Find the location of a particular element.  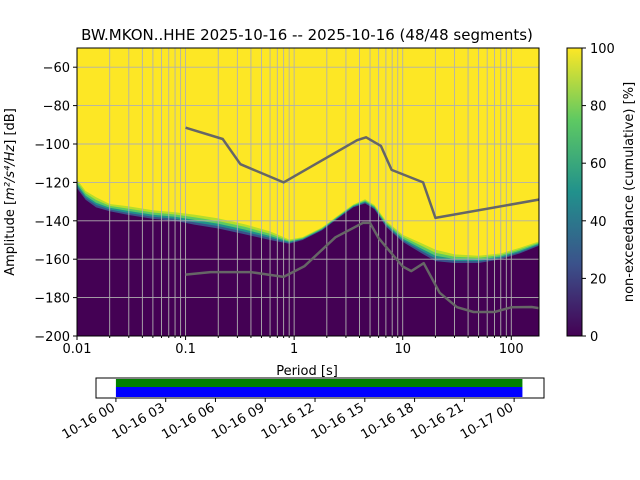

colorbar-tick-label: 80 is located at coordinates (598, 107).